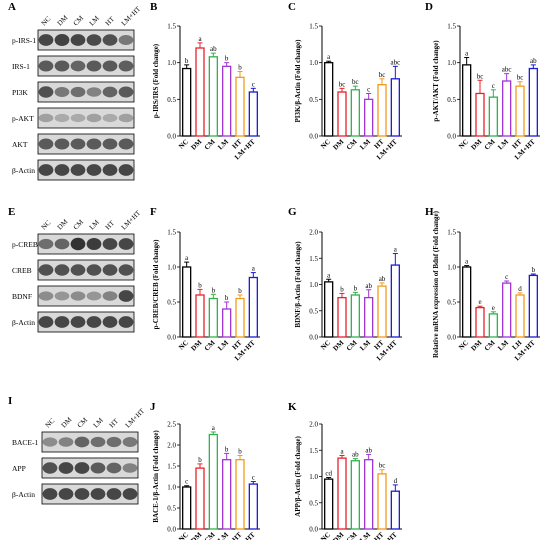  I want to click on significance-label-lh: d, so click(520, 289).